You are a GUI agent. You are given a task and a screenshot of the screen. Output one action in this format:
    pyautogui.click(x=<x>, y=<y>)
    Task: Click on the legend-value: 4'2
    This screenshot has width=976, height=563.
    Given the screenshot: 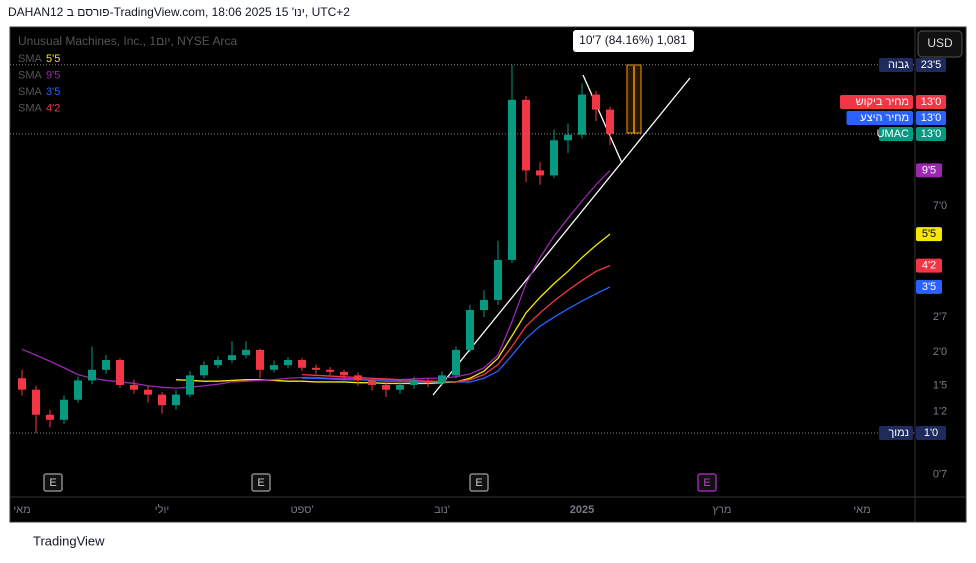 What is the action you would take?
    pyautogui.click(x=53, y=108)
    